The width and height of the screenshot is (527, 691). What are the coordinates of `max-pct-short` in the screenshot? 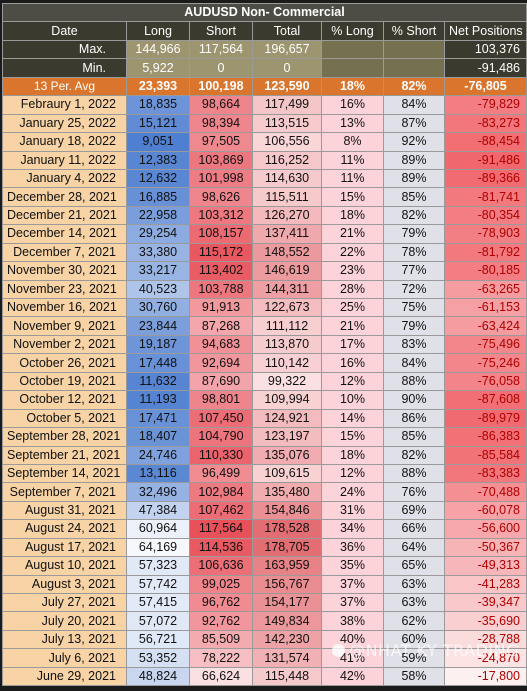 It's located at (414, 49).